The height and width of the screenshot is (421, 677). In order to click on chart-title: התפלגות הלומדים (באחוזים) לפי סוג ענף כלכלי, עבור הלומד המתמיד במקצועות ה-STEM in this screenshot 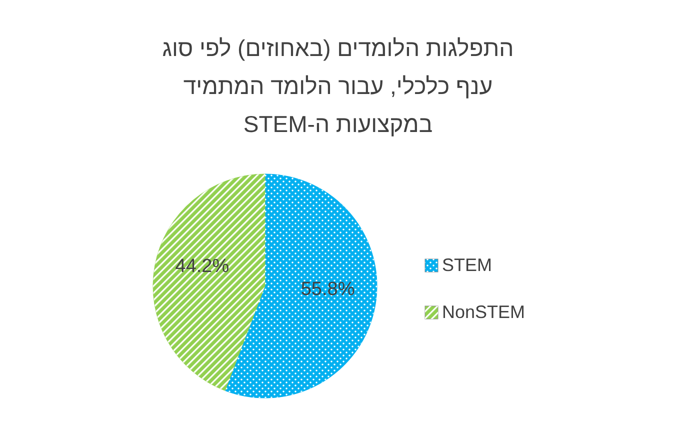, I will do `click(338, 86)`.